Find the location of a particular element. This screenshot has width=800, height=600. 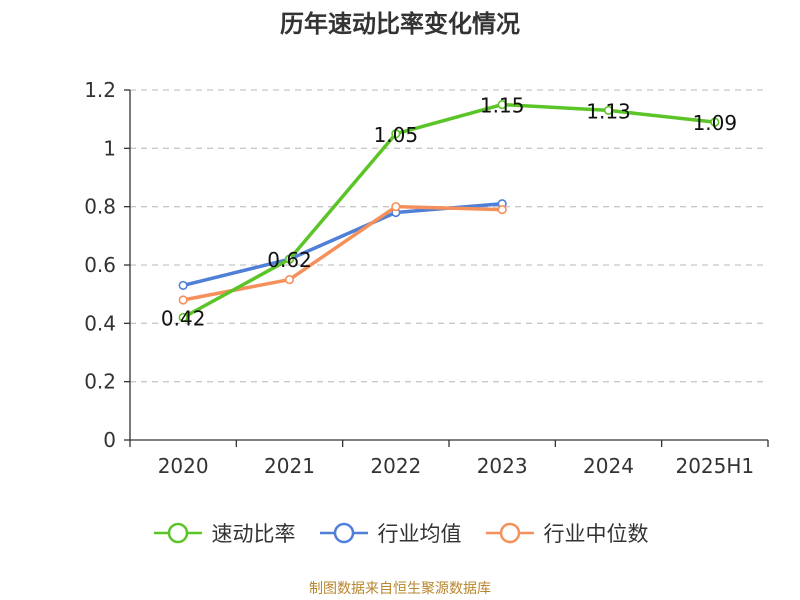

chart-title: 历年速动比率变化情况 is located at coordinates (400, 24).